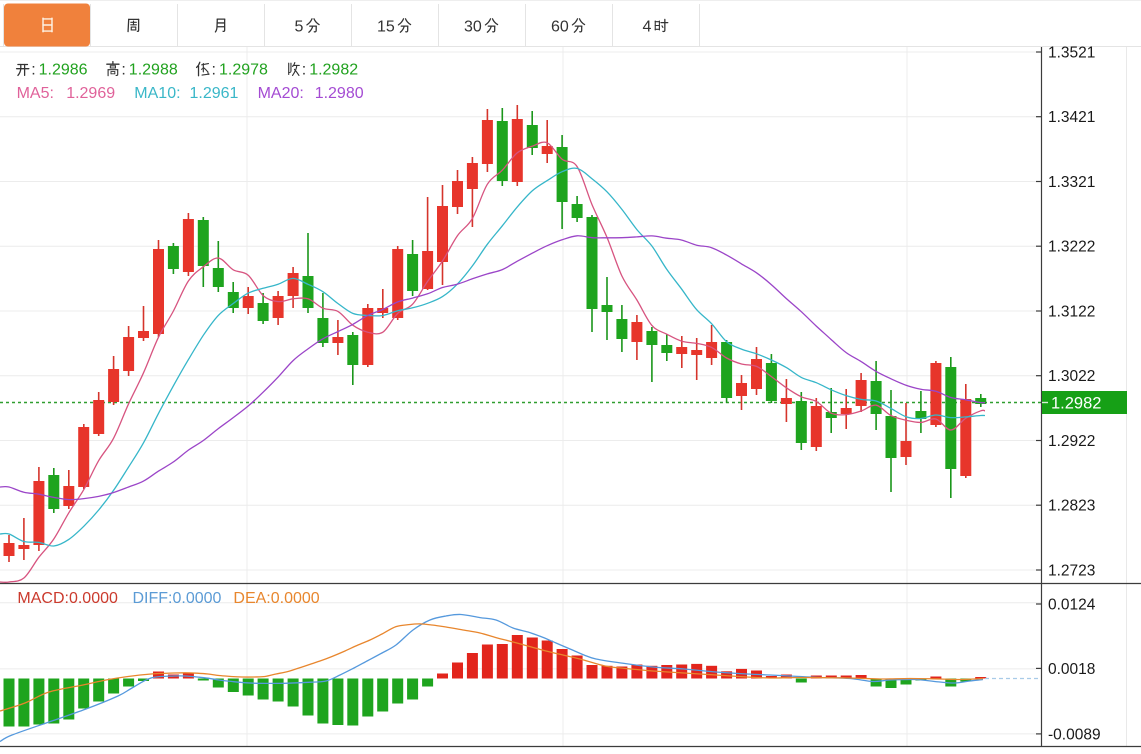 The image size is (1141, 754). Describe the element at coordinates (1072, 605) in the screenshot. I see `svg-text: 0.0124` at that location.